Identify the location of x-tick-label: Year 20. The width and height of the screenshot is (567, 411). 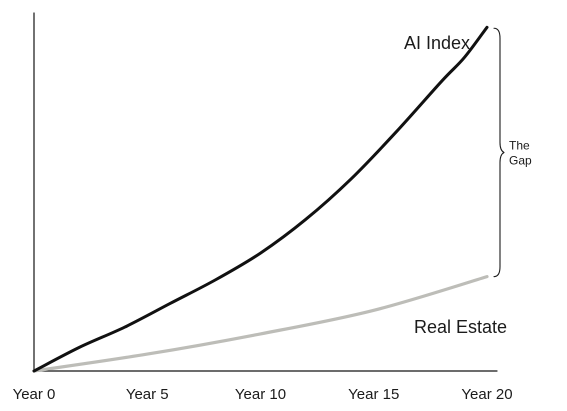
(486, 394).